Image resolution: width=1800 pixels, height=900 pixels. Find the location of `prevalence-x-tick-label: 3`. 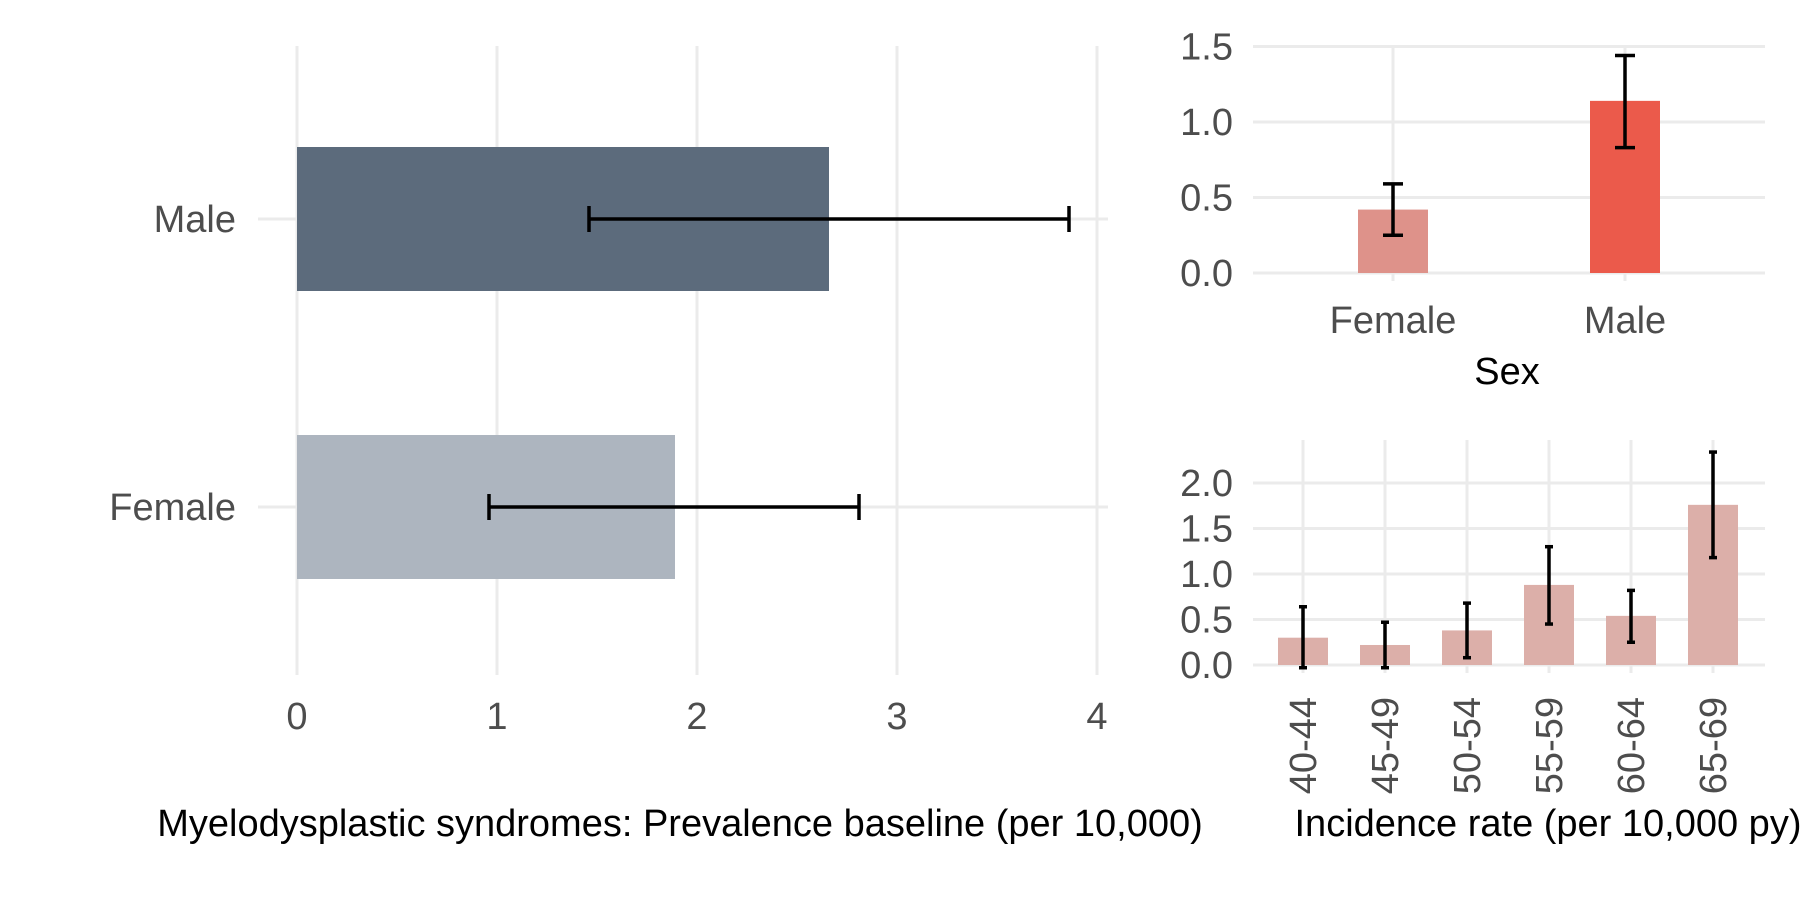

prevalence-x-tick-label: 3 is located at coordinates (896, 717).